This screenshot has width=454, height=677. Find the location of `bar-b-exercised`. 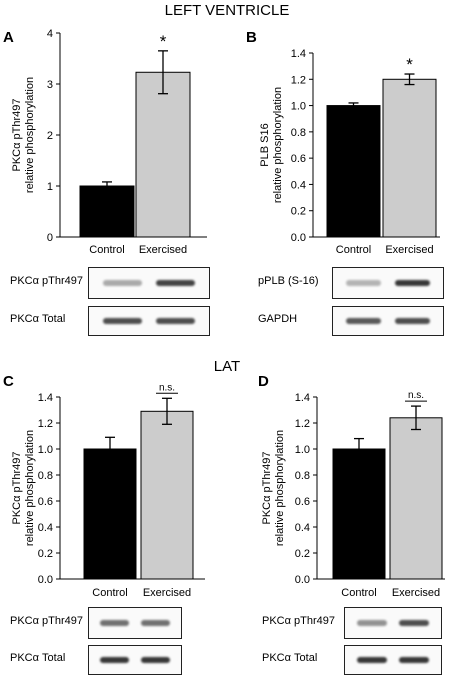

bar-b-exercised is located at coordinates (409, 158).